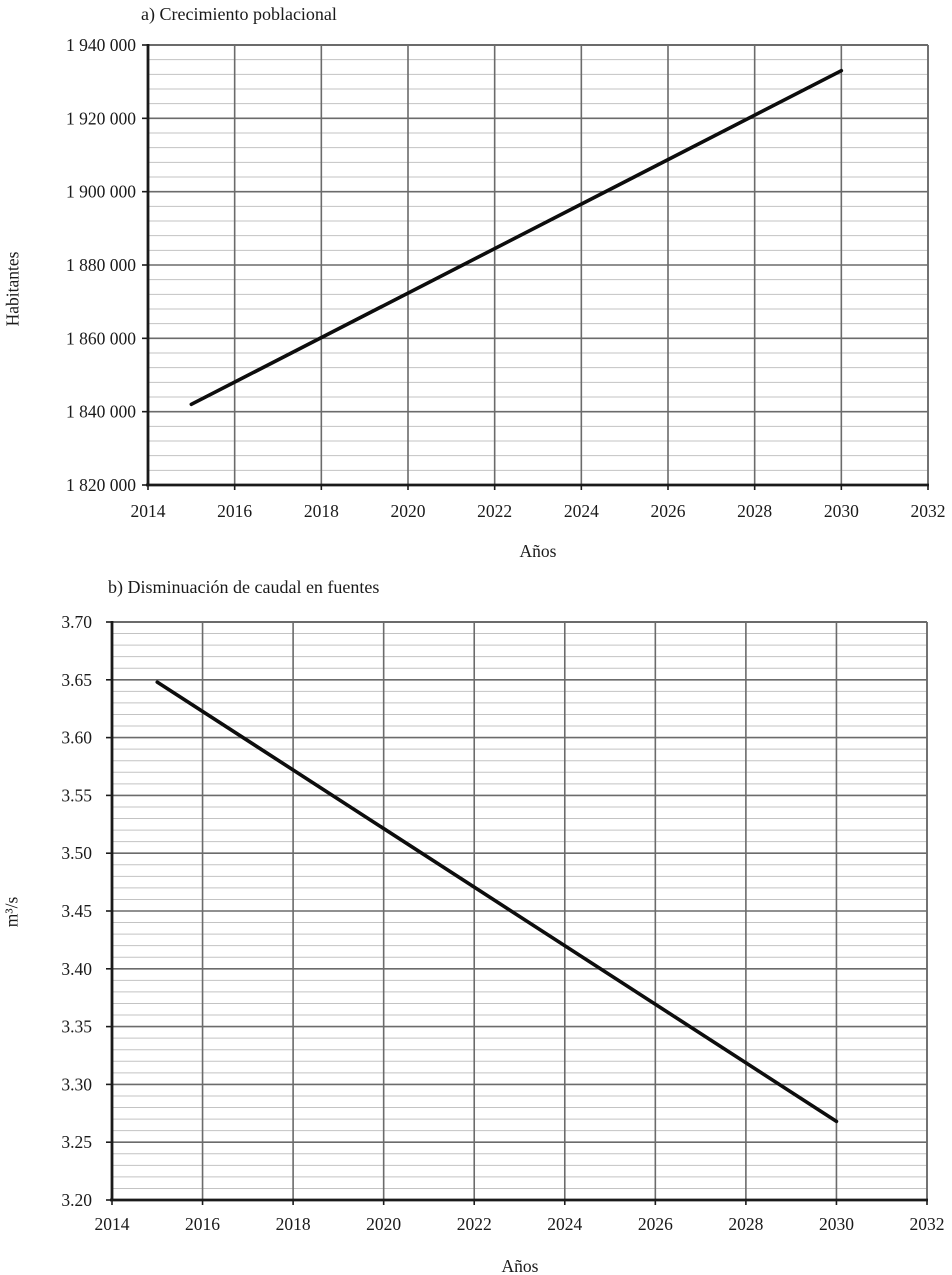 The width and height of the screenshot is (952, 1275). What do you see at coordinates (101, 485) in the screenshot?
I see `y-tick-label: 1 820 000` at bounding box center [101, 485].